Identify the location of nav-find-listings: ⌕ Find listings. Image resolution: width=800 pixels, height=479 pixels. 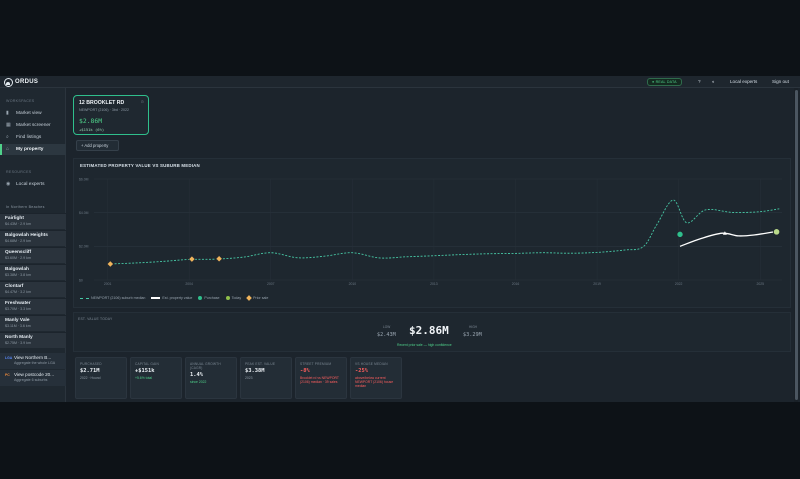
(33, 137).